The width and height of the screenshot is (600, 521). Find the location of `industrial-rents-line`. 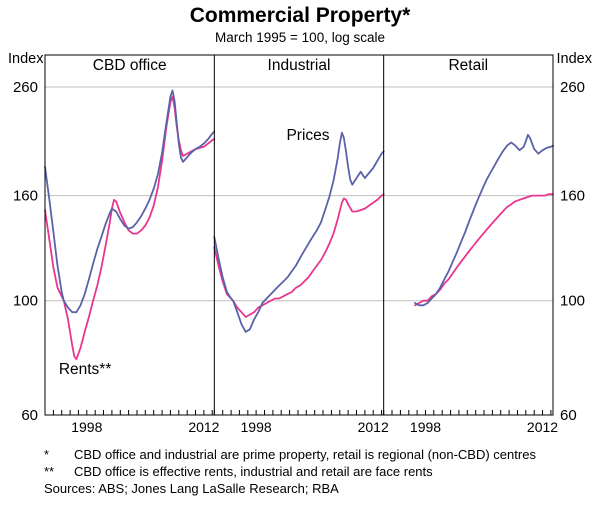

industrial-rents-line is located at coordinates (299, 255).